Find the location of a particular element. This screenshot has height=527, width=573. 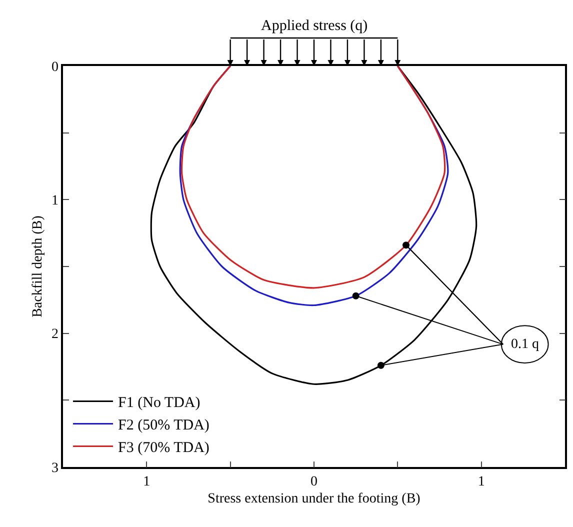

legend-label: F2 (50% TDA) is located at coordinates (164, 426).